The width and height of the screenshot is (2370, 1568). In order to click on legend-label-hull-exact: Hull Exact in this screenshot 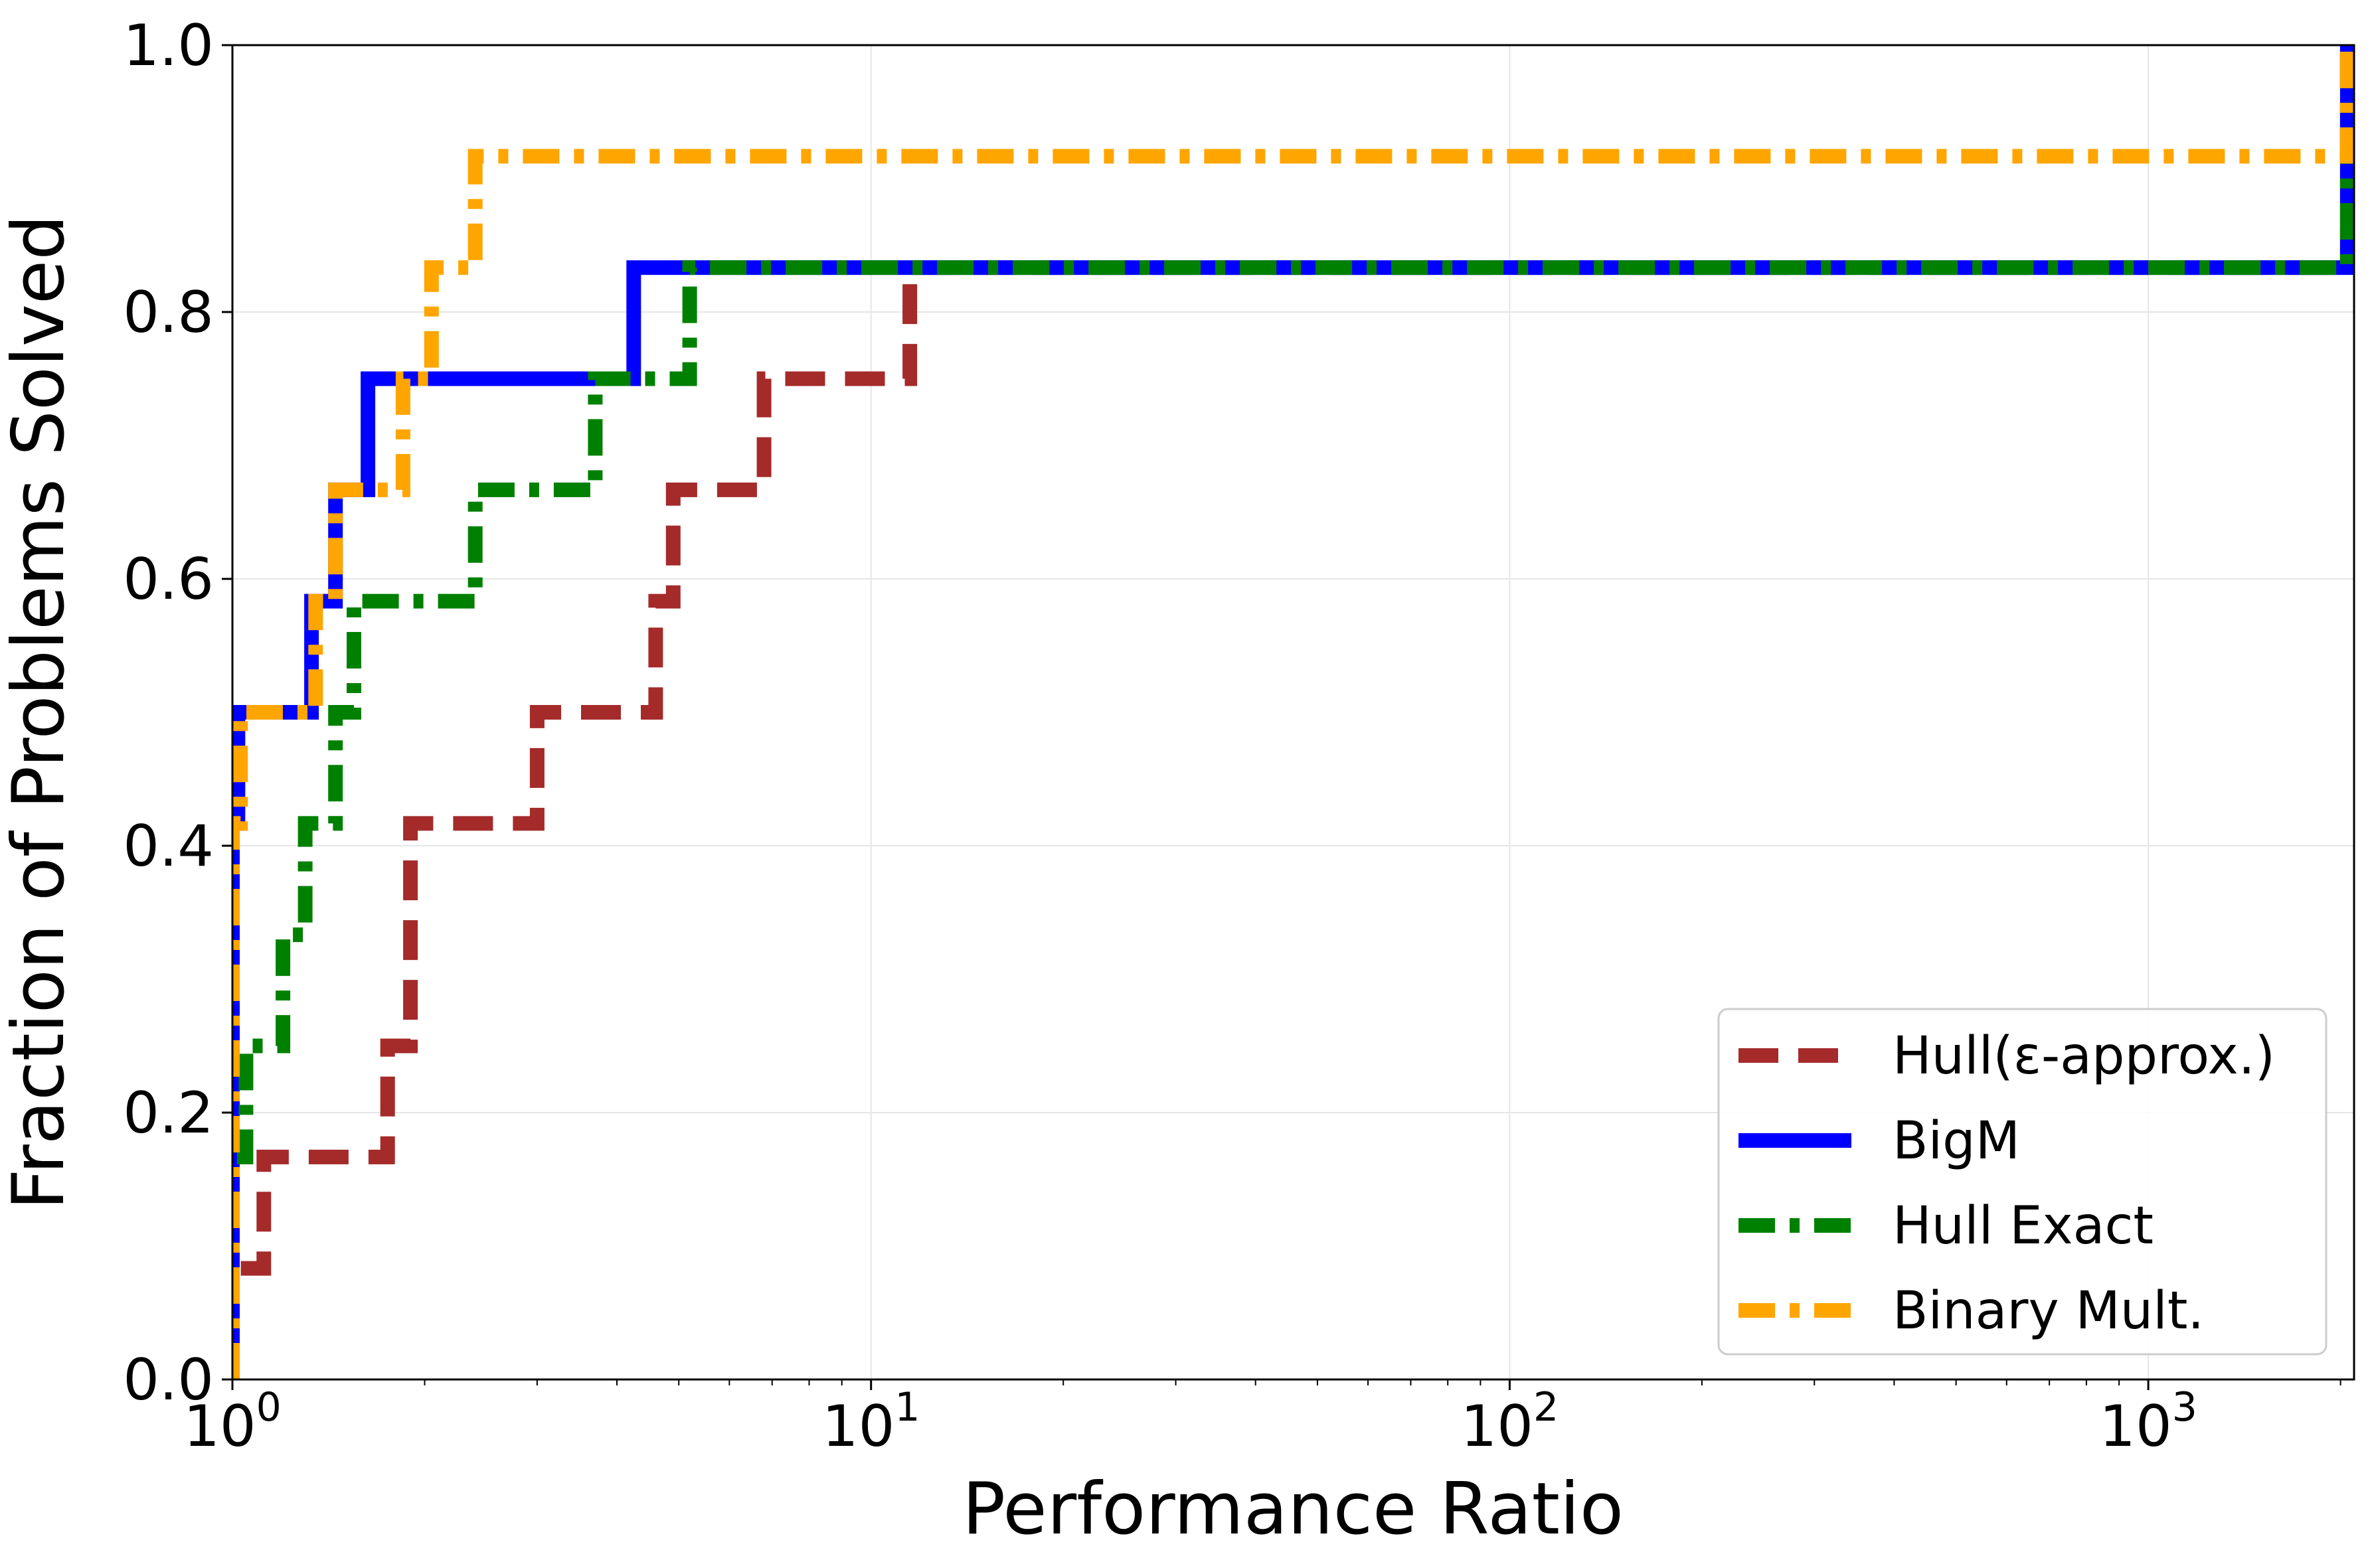, I will do `click(2024, 1226)`.